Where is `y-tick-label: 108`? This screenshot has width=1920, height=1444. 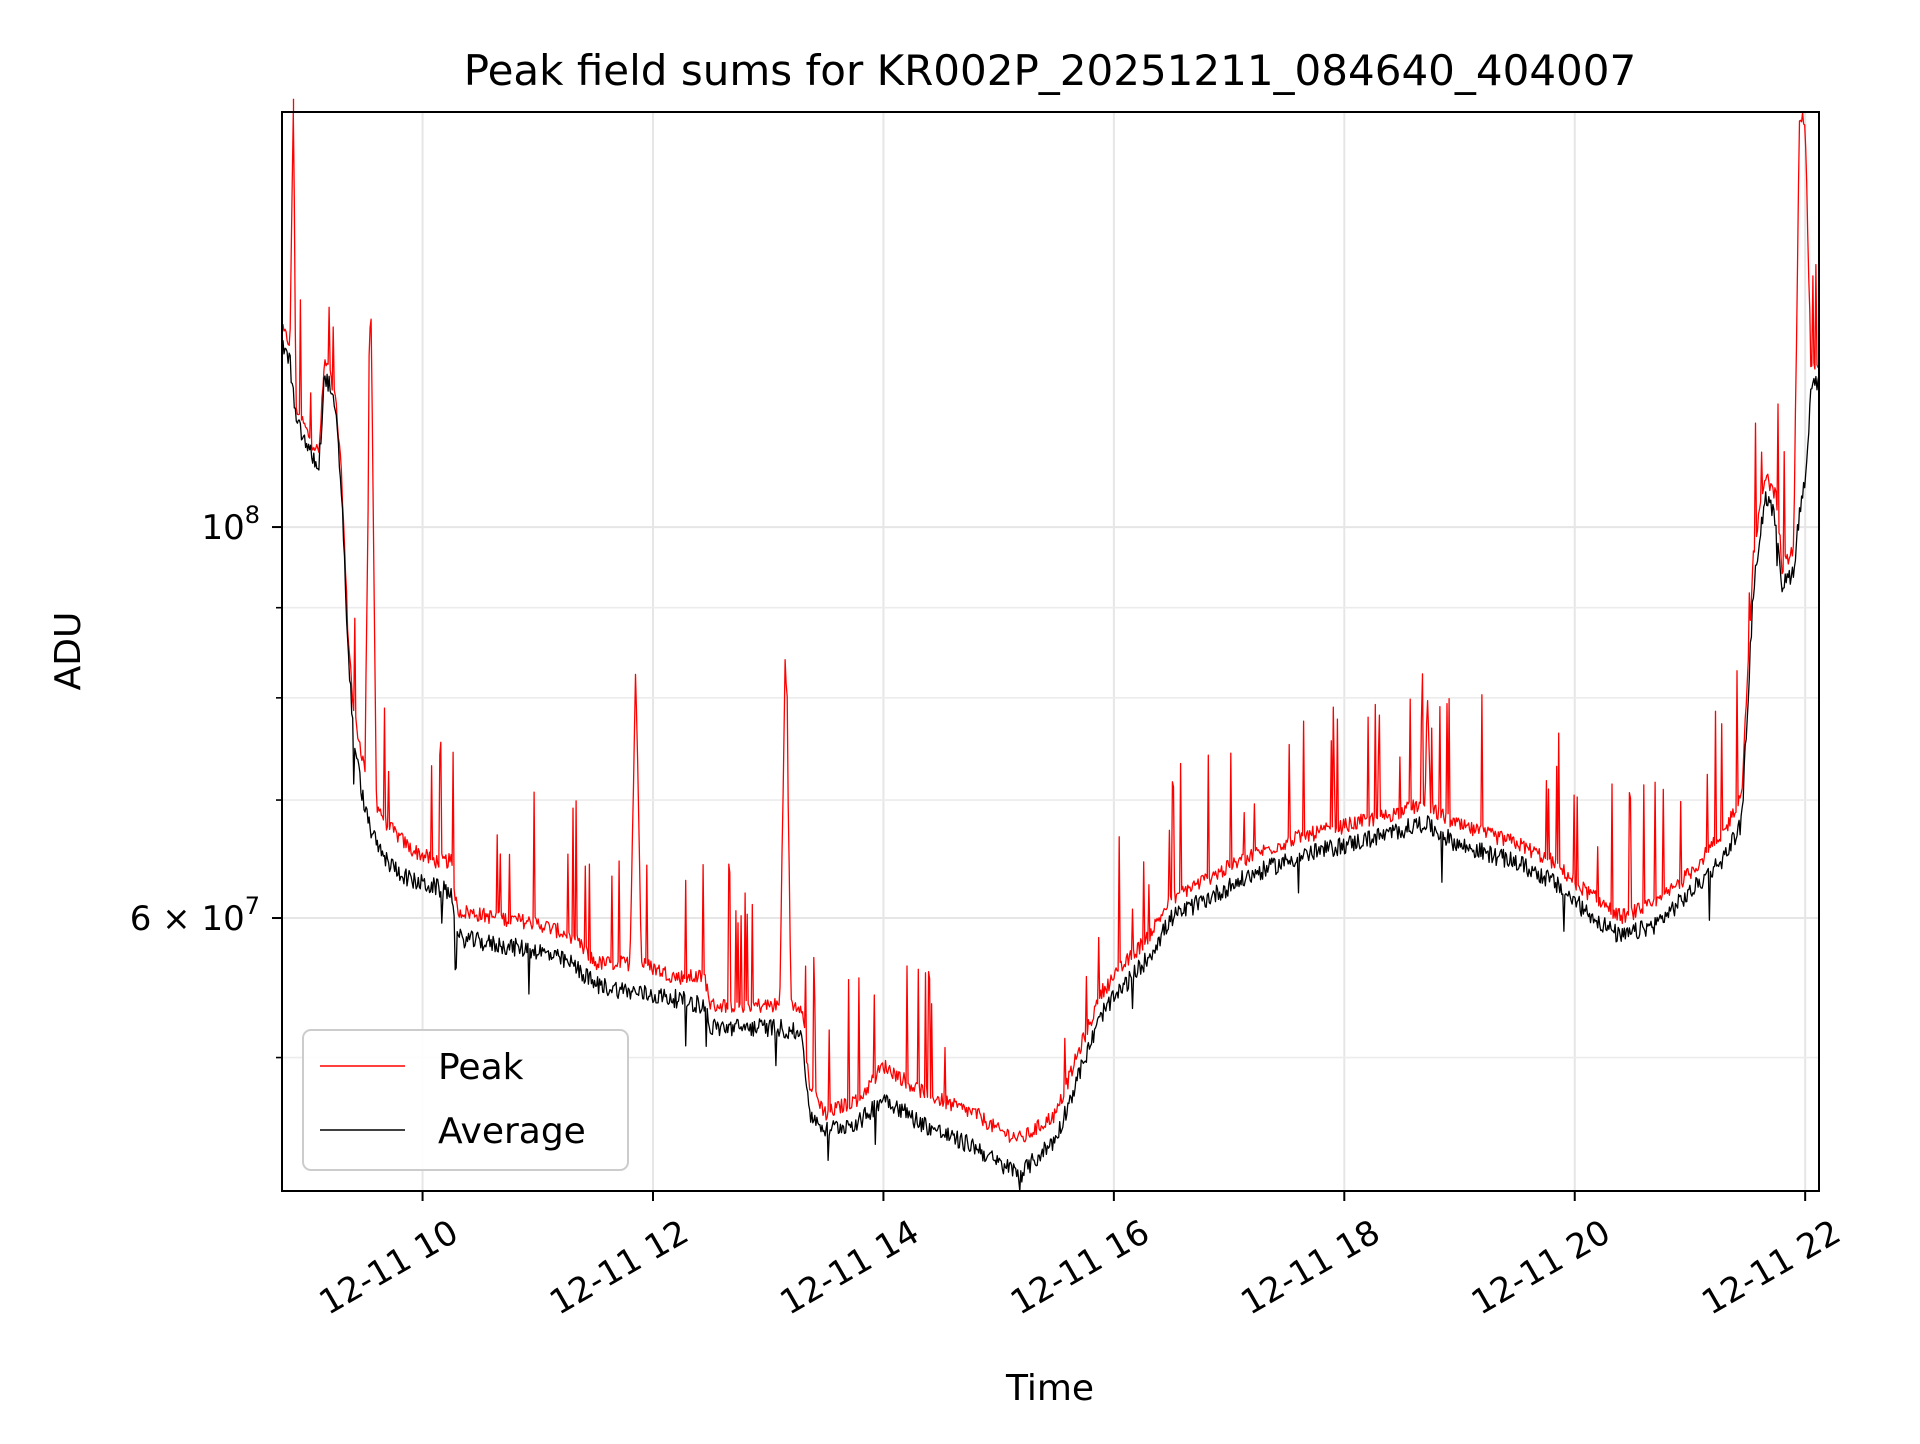 y-tick-label: 108 is located at coordinates (230, 524).